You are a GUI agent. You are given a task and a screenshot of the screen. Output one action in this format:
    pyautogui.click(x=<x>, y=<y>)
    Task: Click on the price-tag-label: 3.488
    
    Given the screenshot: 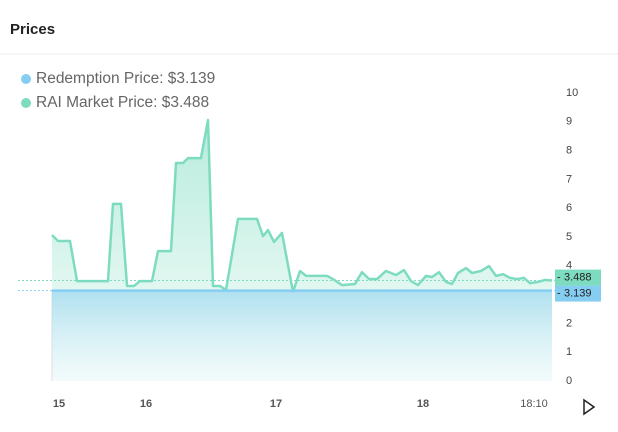 What is the action you would take?
    pyautogui.click(x=578, y=277)
    